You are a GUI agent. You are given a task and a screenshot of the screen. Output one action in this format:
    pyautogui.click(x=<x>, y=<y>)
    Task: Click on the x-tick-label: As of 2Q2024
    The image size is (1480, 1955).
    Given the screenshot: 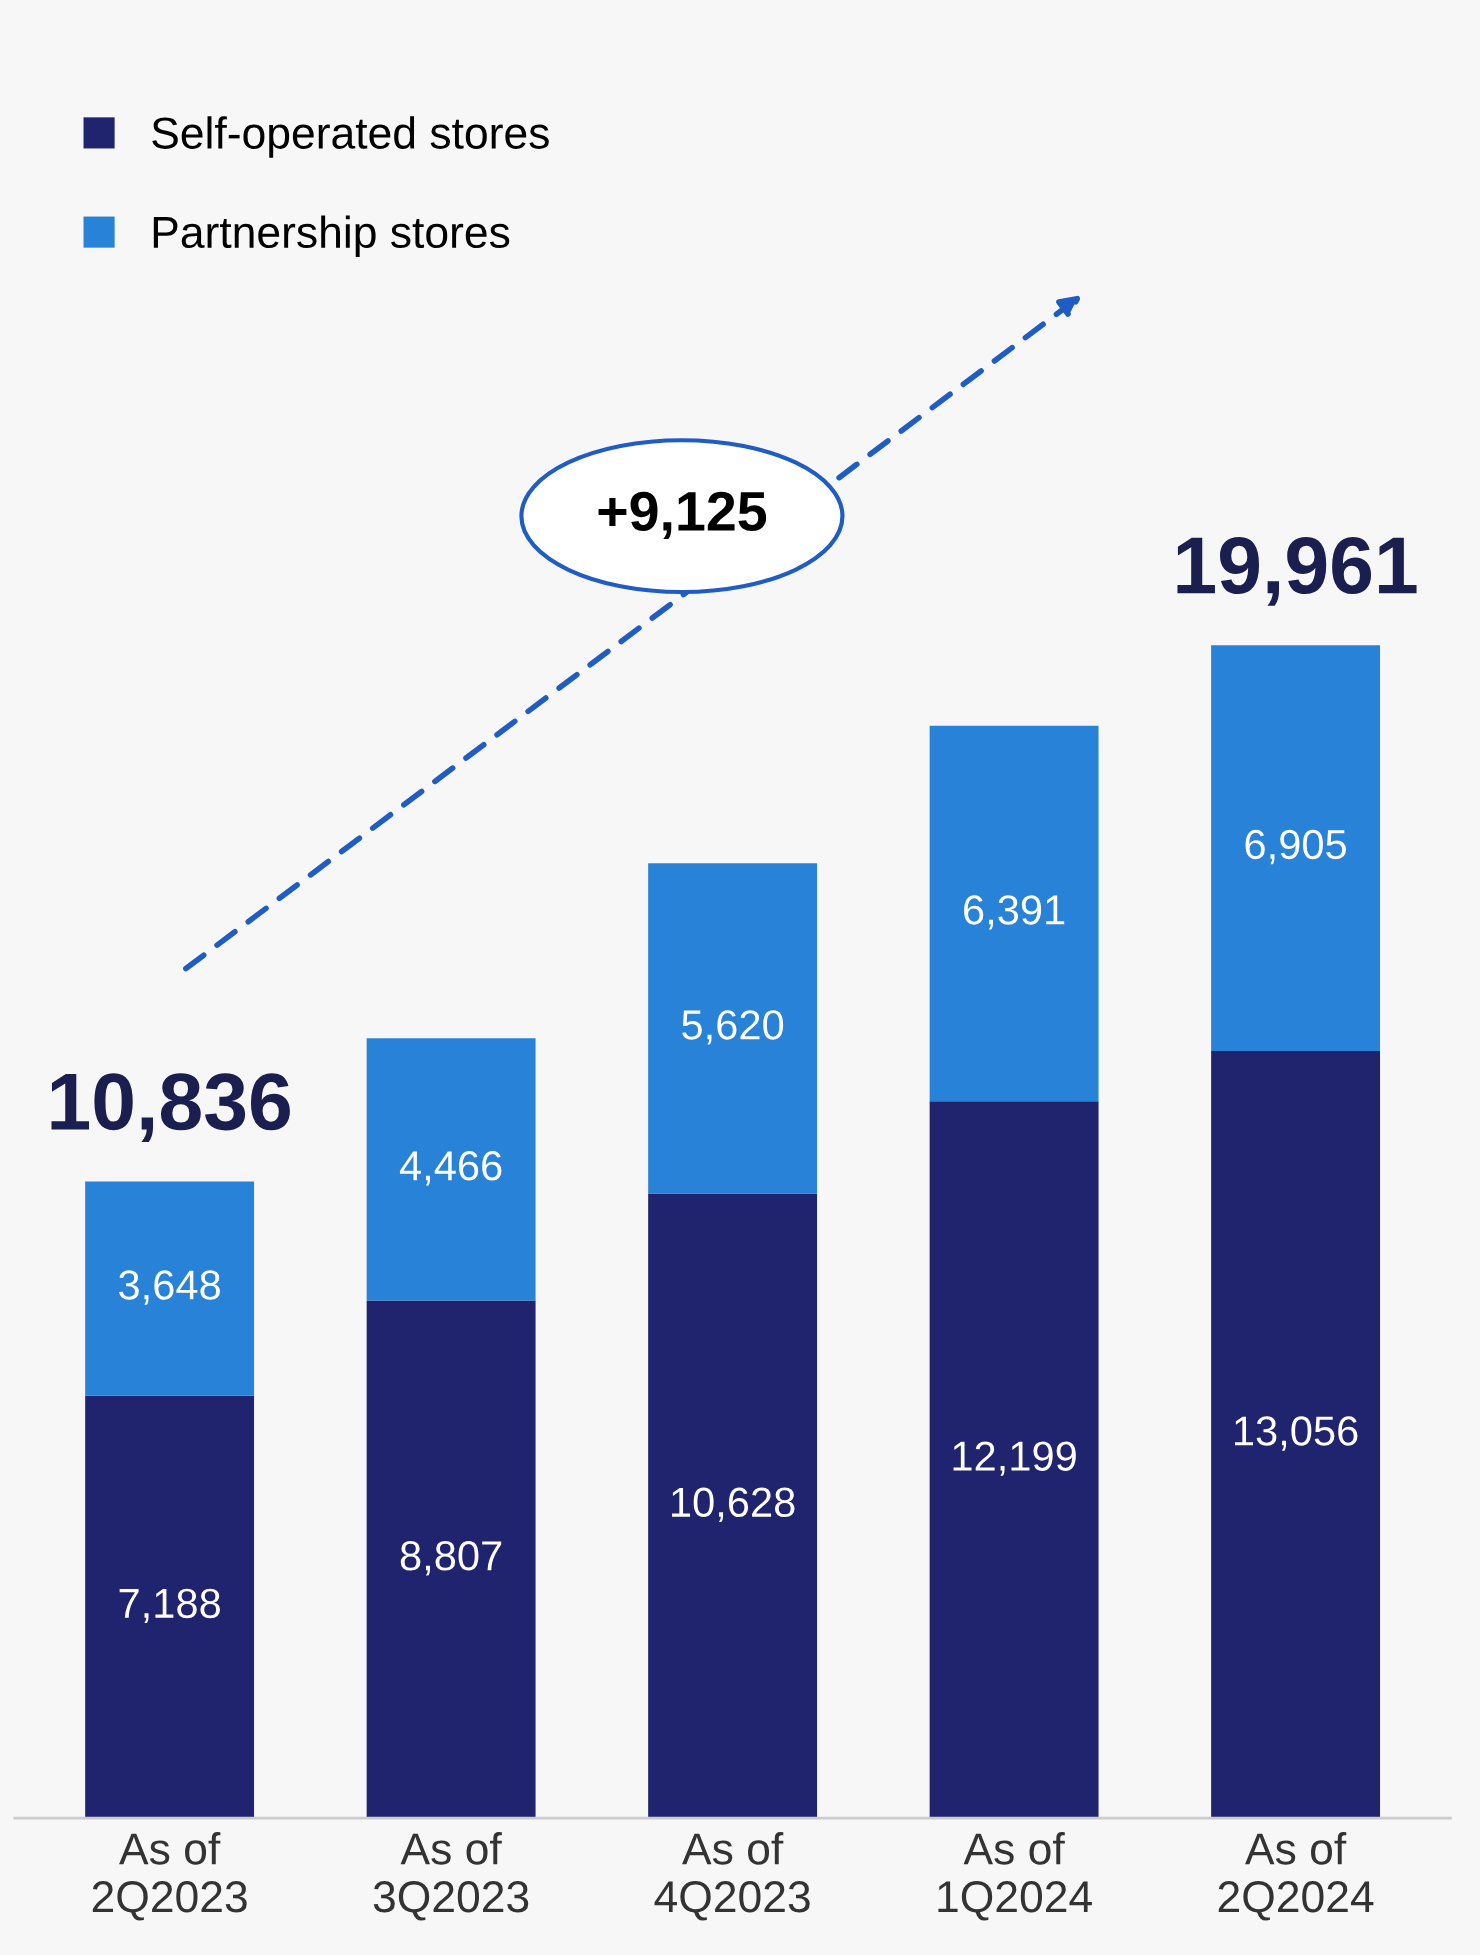 What is the action you would take?
    pyautogui.click(x=1296, y=1876)
    